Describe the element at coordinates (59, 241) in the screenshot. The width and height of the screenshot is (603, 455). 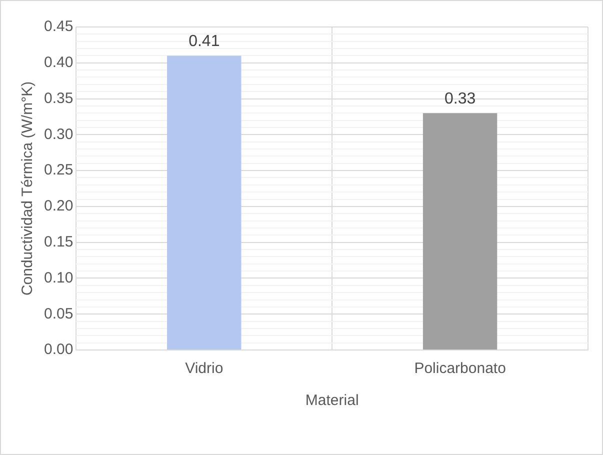
I see `y-tick-label: 0.15` at that location.